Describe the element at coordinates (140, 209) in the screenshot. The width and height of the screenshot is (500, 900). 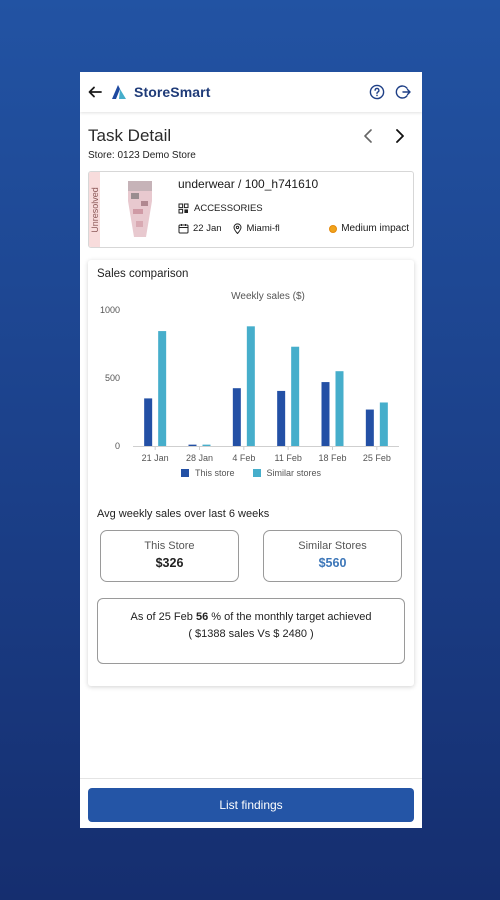
I see `product-thumbnail` at that location.